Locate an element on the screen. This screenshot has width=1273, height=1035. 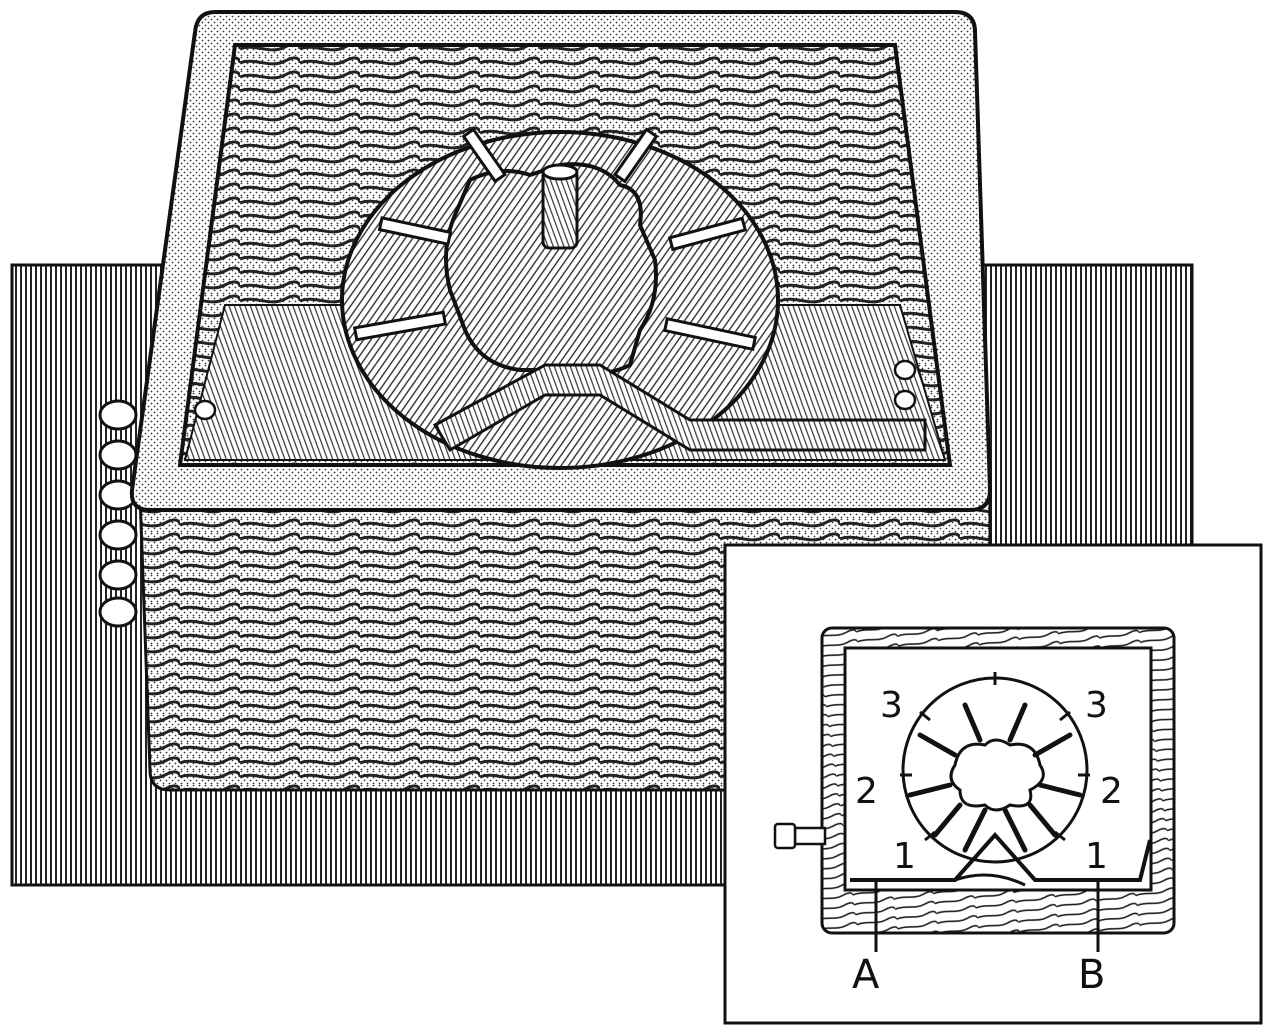
screw-column is located at coordinates (118, 513).